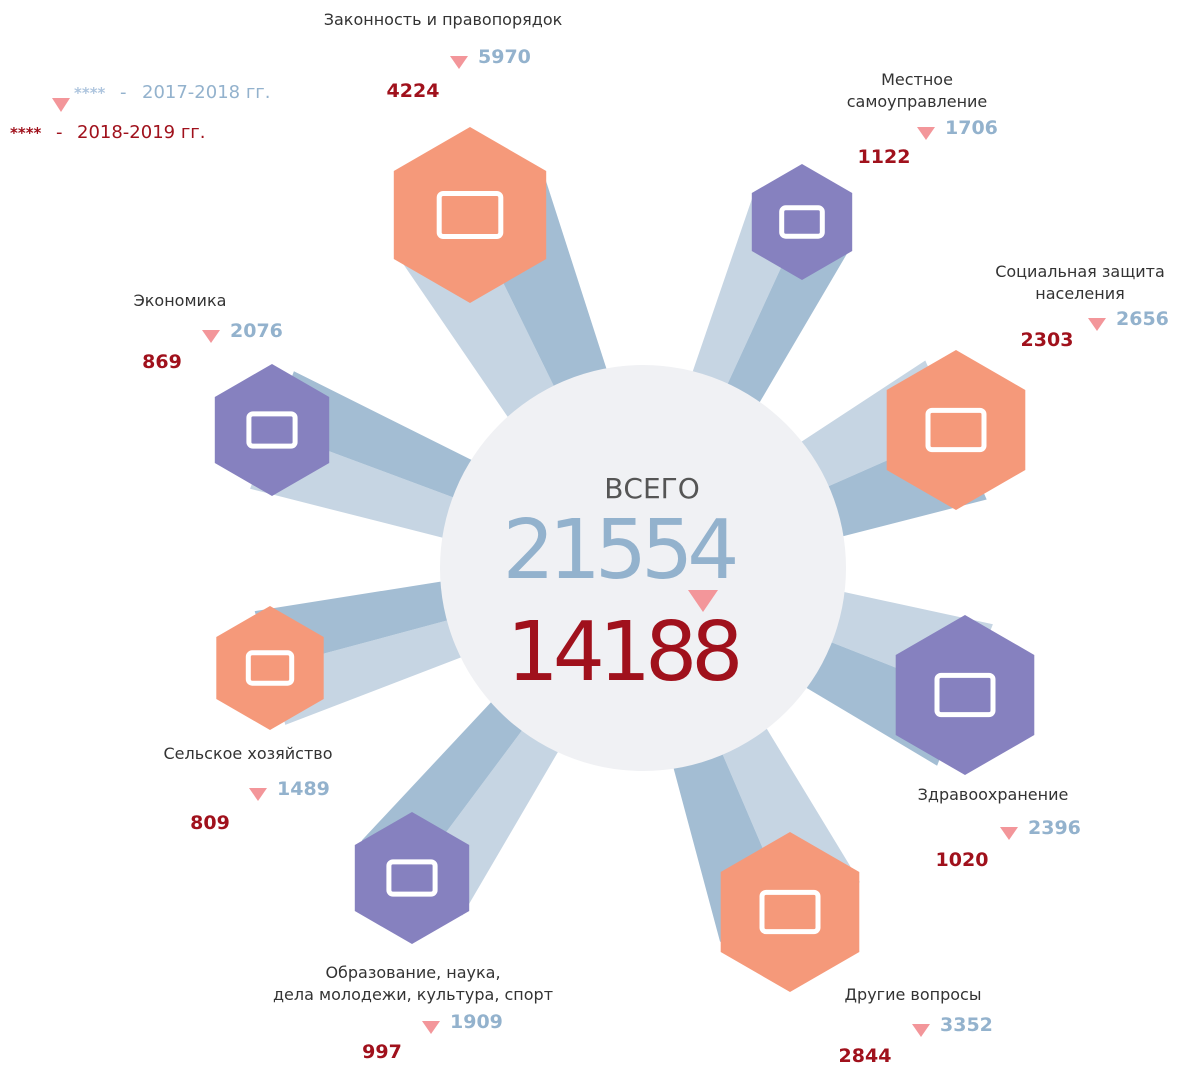 The width and height of the screenshot is (1177, 1070). I want to click on current-value: 809, so click(210, 823).